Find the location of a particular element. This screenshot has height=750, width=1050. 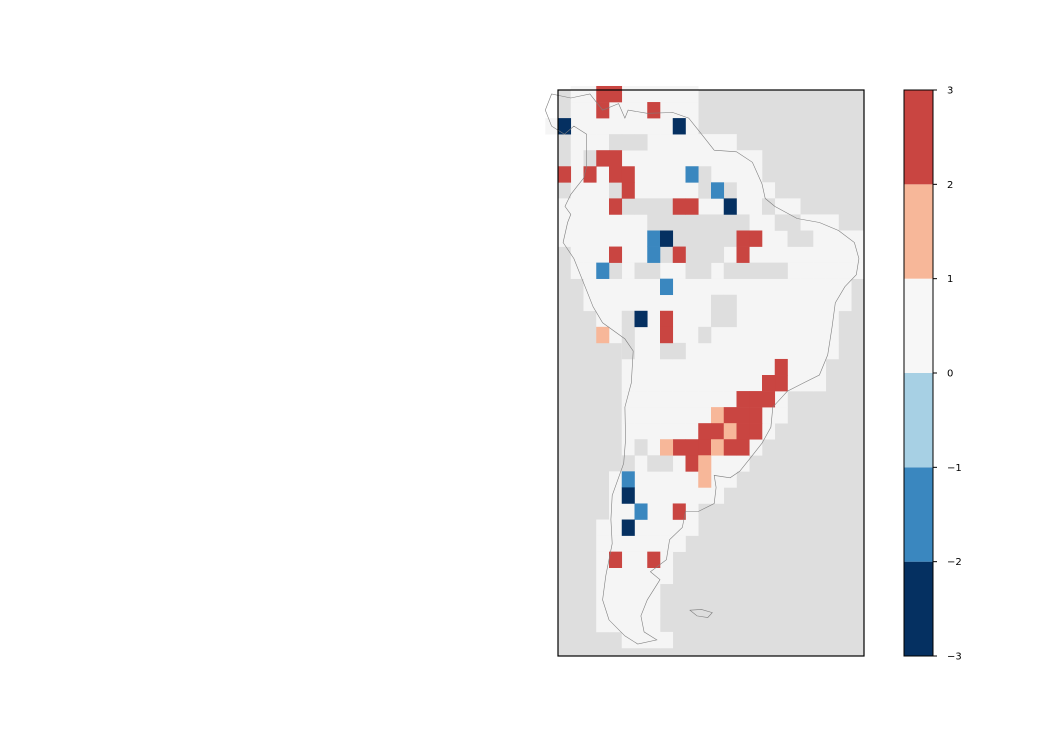

colorbar-tick-label: −1 is located at coordinates (954, 468).